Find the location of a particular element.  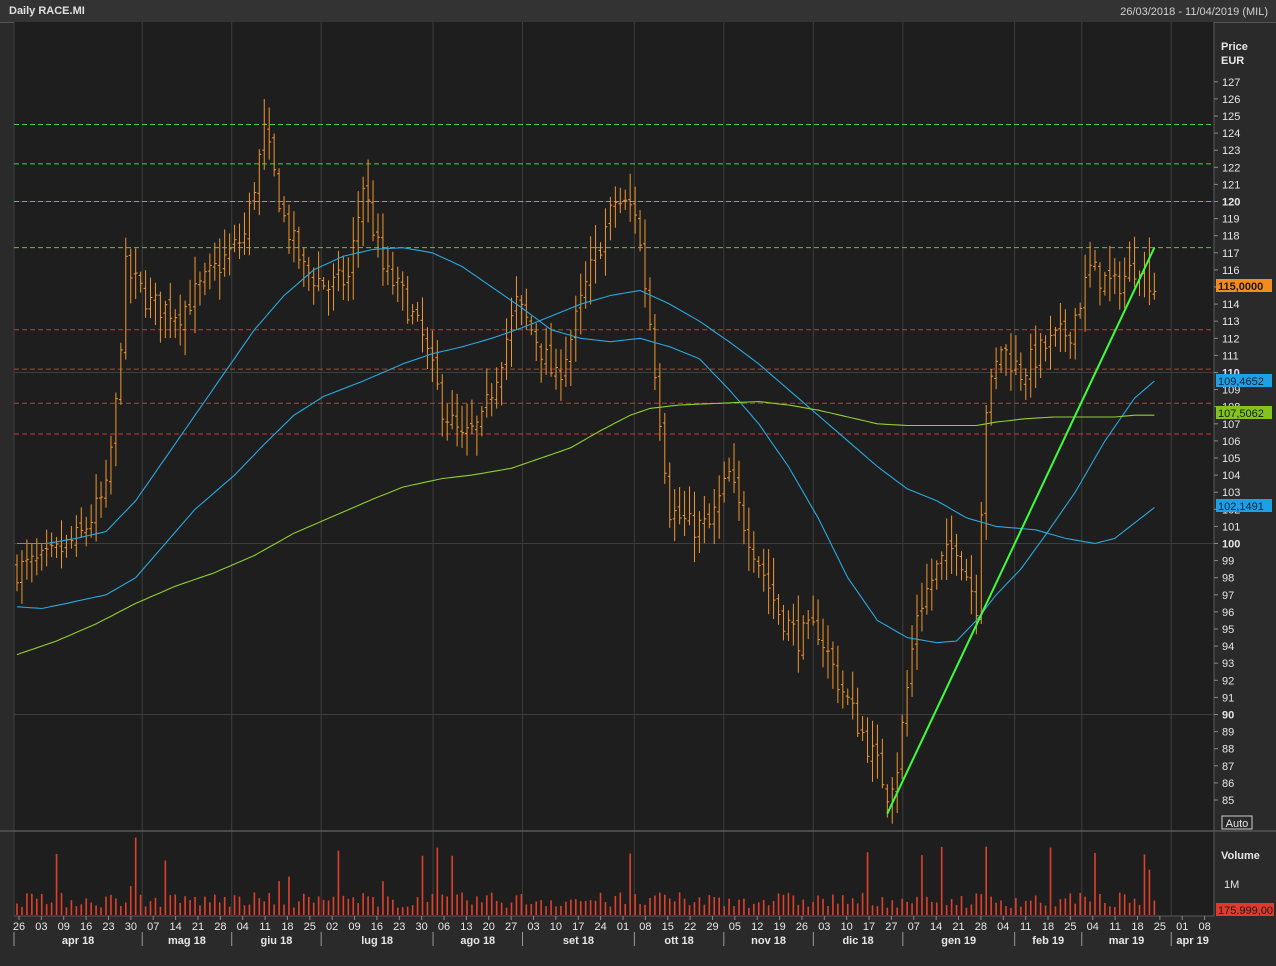

time-day-label: 01 is located at coordinates (1182, 927).